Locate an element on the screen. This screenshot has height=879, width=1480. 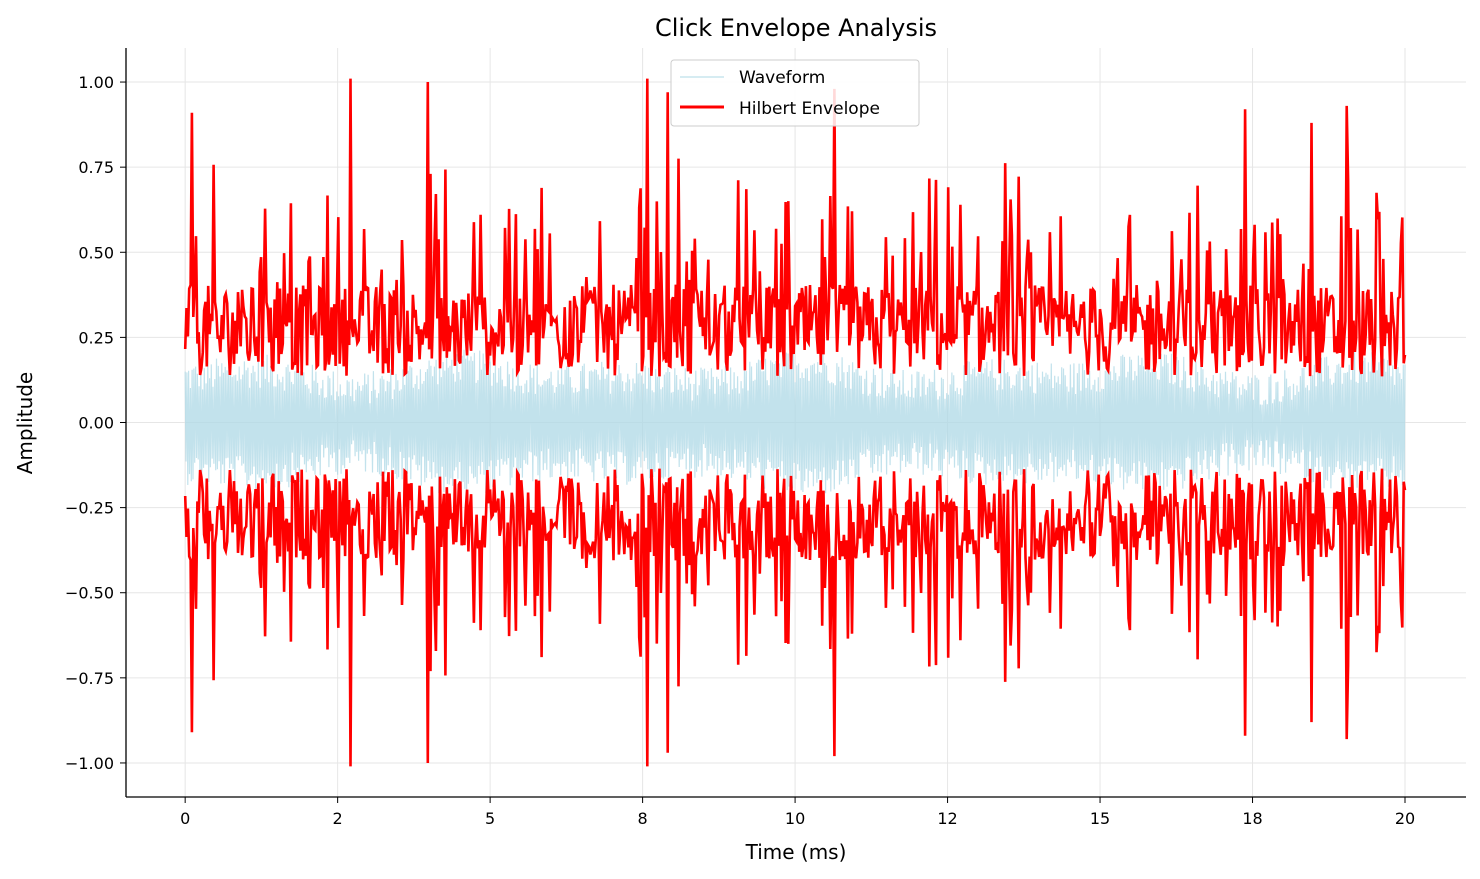
x-tick-label: 2 is located at coordinates (338, 818).